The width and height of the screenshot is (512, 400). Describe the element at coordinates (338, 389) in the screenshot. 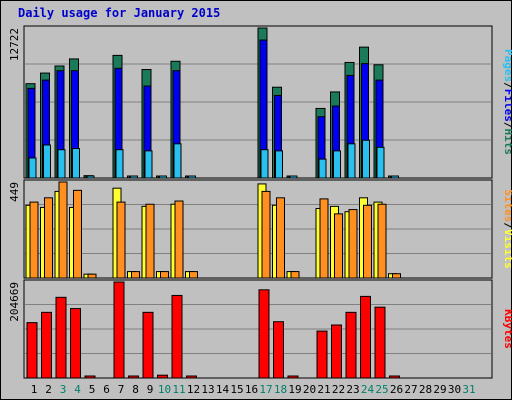

I see `day-label-22: 22` at that location.